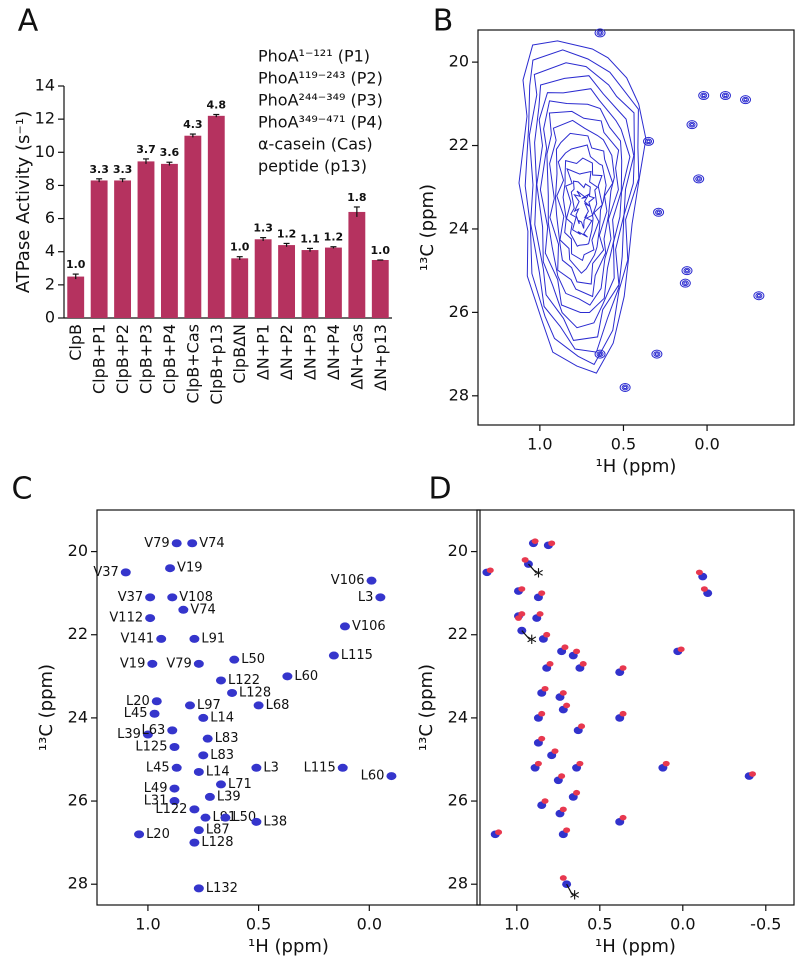 The width and height of the screenshot is (796, 978). Describe the element at coordinates (99, 169) in the screenshot. I see `bar-annotation: 3.3` at that location.